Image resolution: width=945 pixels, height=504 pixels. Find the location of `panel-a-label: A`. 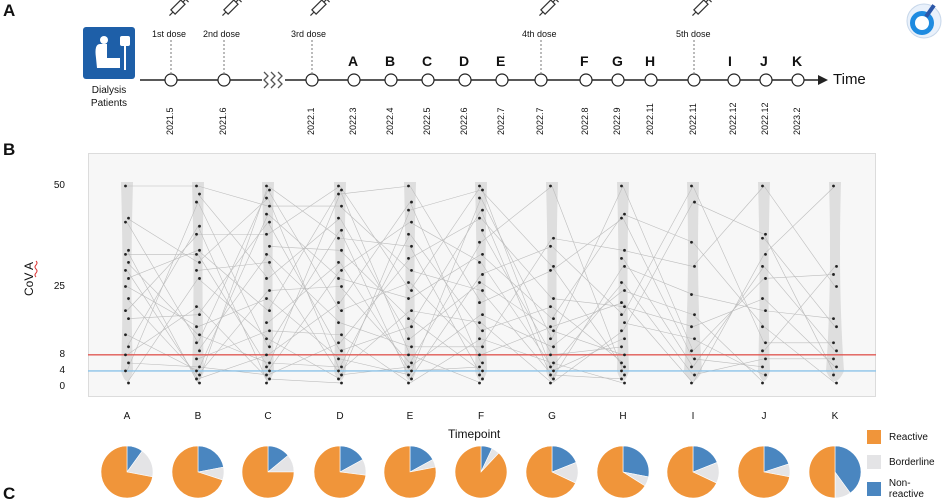

panel-a-label: A is located at coordinates (9, 10).